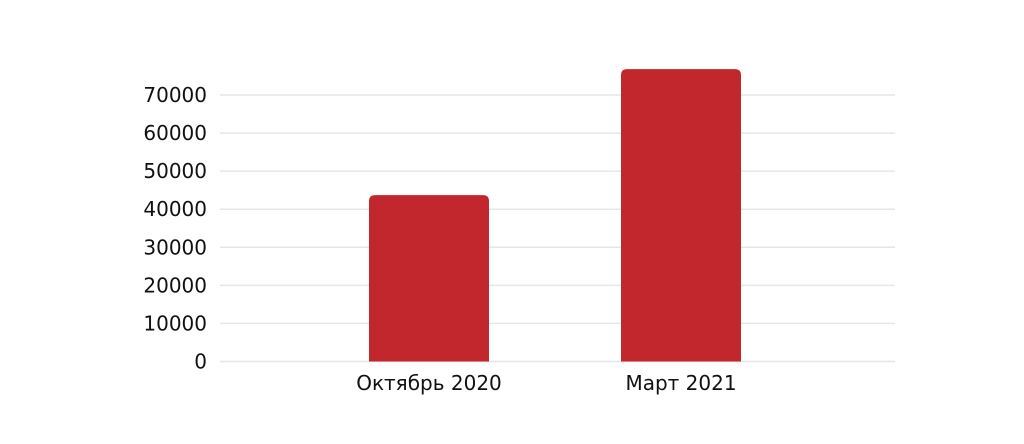 The width and height of the screenshot is (1024, 444). Describe the element at coordinates (175, 171) in the screenshot. I see `y-tick-label: 50000` at that location.